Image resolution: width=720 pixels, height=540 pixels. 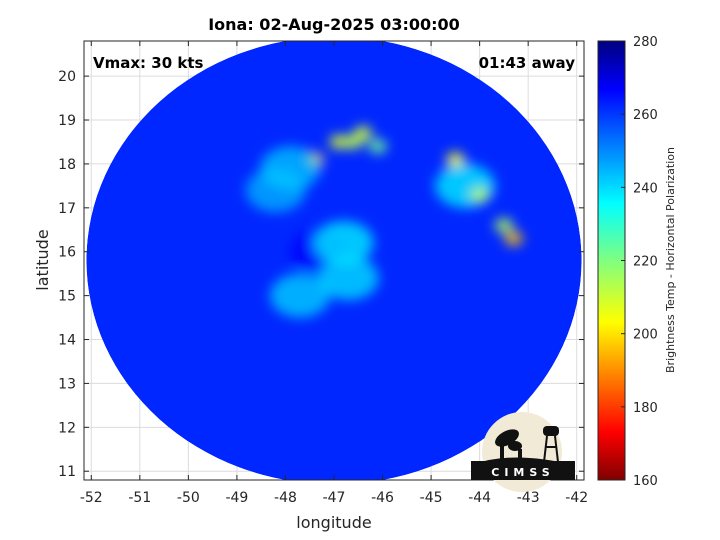 I want to click on x-tick-label: -50, so click(x=188, y=498).